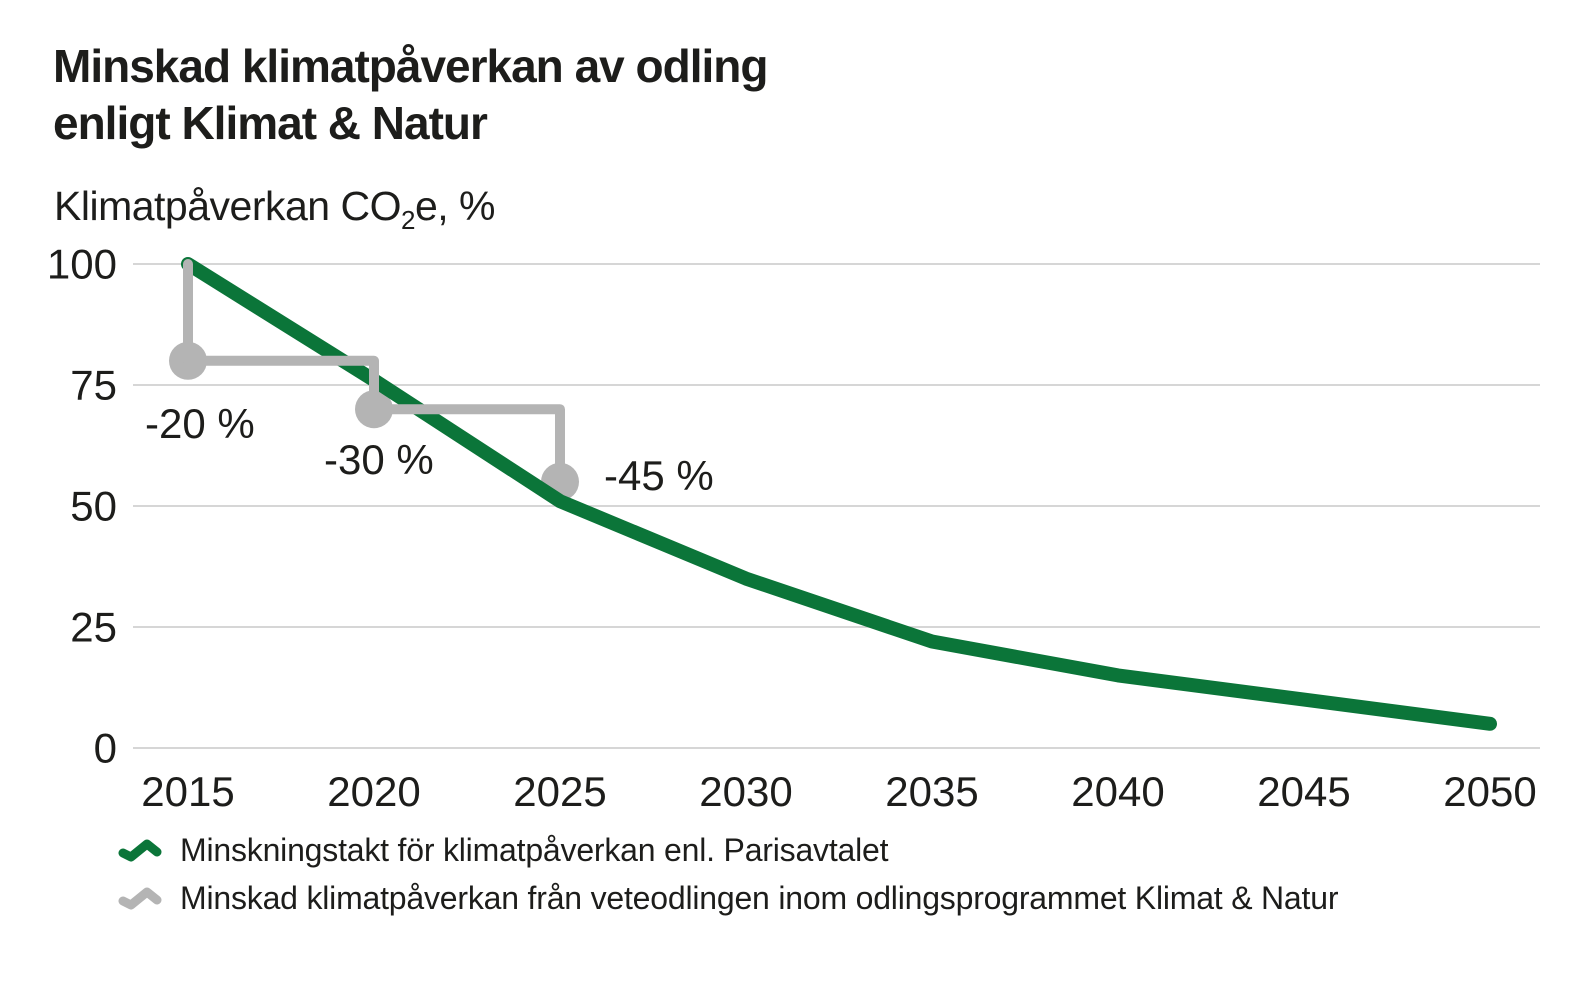  Describe the element at coordinates (659, 475) in the screenshot. I see `annotation-label: -45 %` at that location.